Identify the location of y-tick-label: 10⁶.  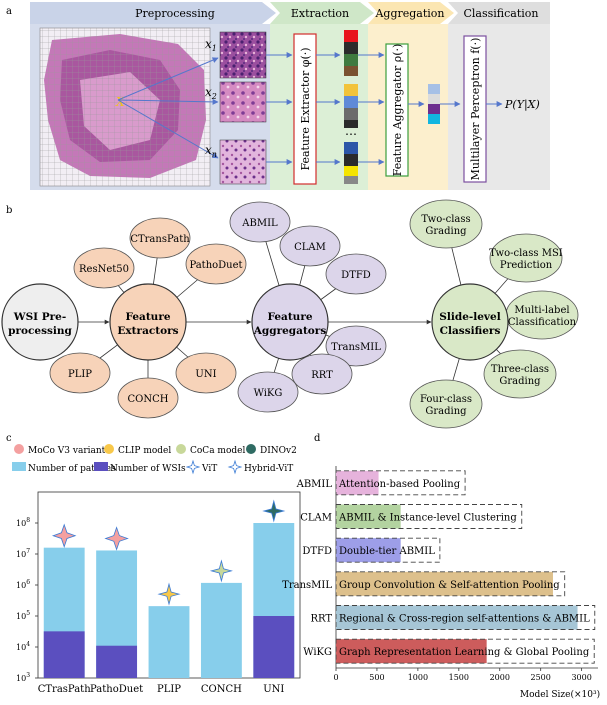
(23, 584).